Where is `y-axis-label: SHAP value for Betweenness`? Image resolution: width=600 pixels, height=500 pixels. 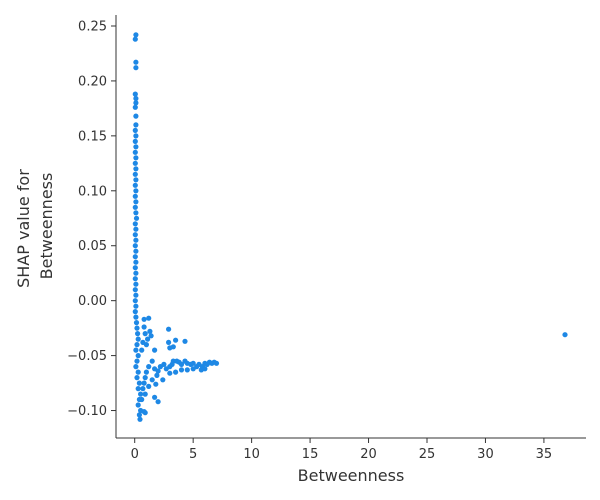 y-axis-label: SHAP value for Betweenness is located at coordinates (35, 226).